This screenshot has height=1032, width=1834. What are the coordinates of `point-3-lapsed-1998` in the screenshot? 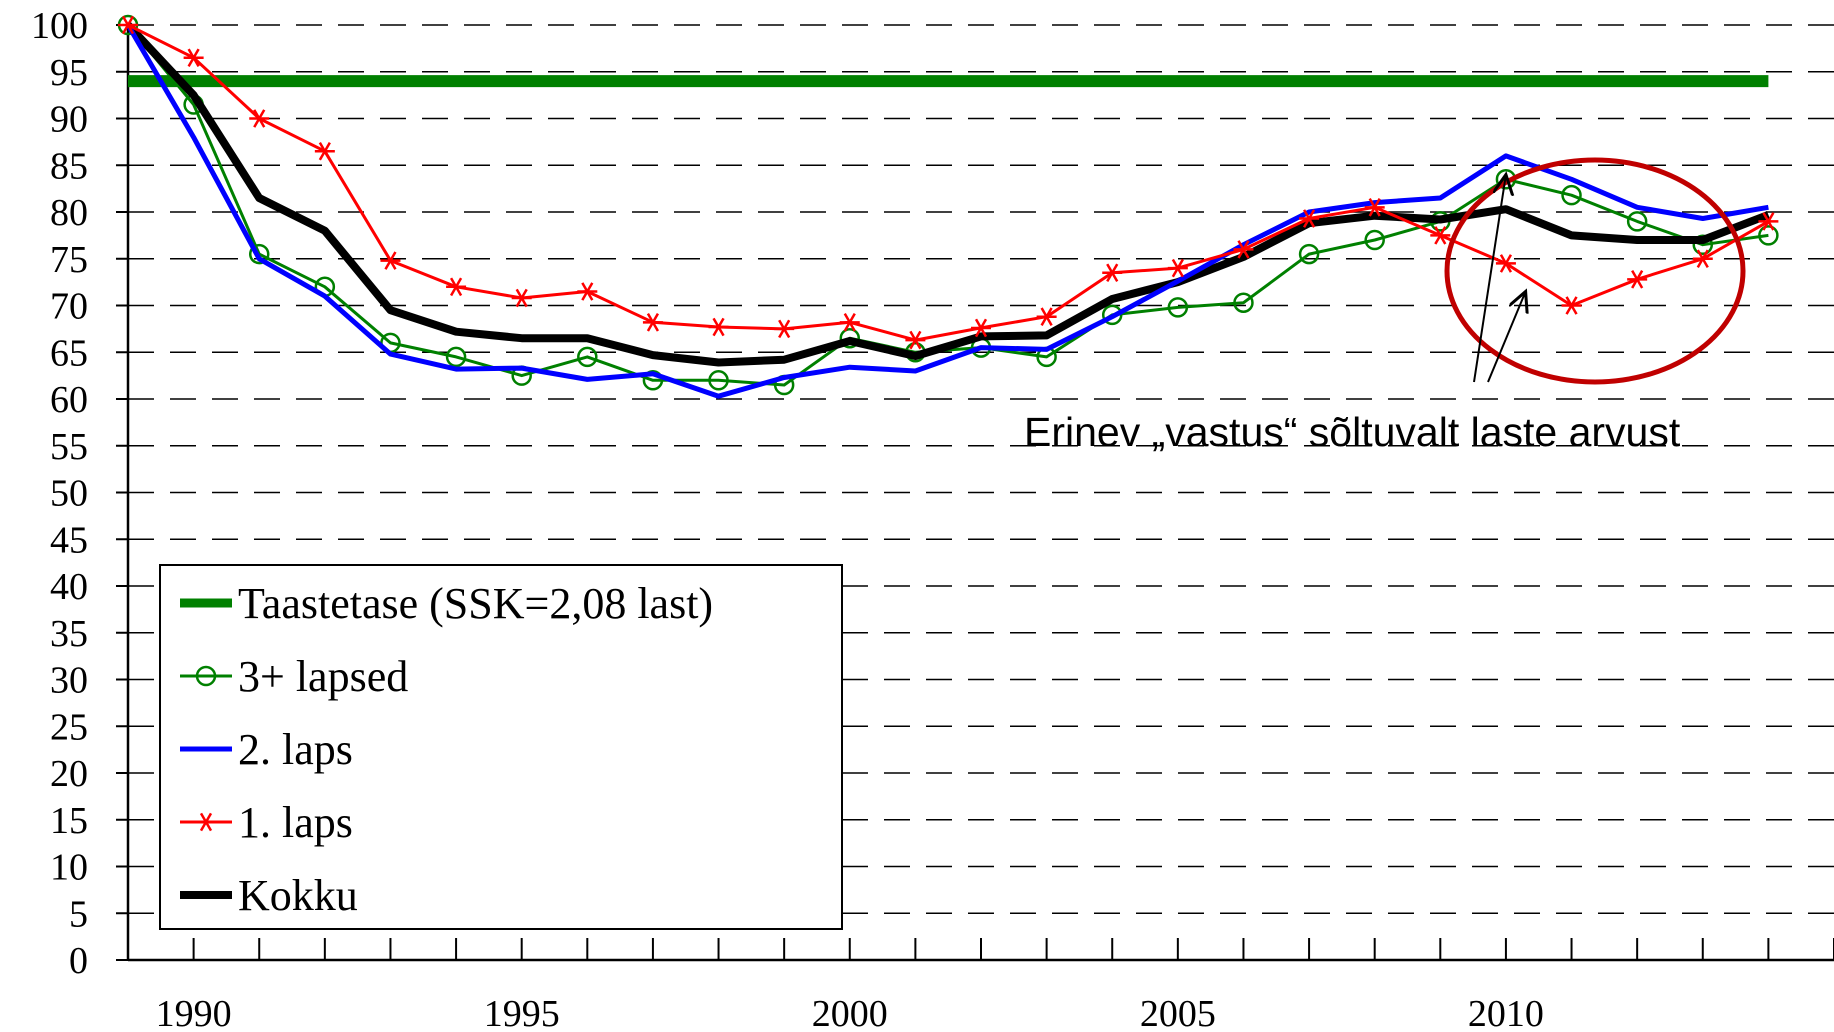 It's located at (718, 380).